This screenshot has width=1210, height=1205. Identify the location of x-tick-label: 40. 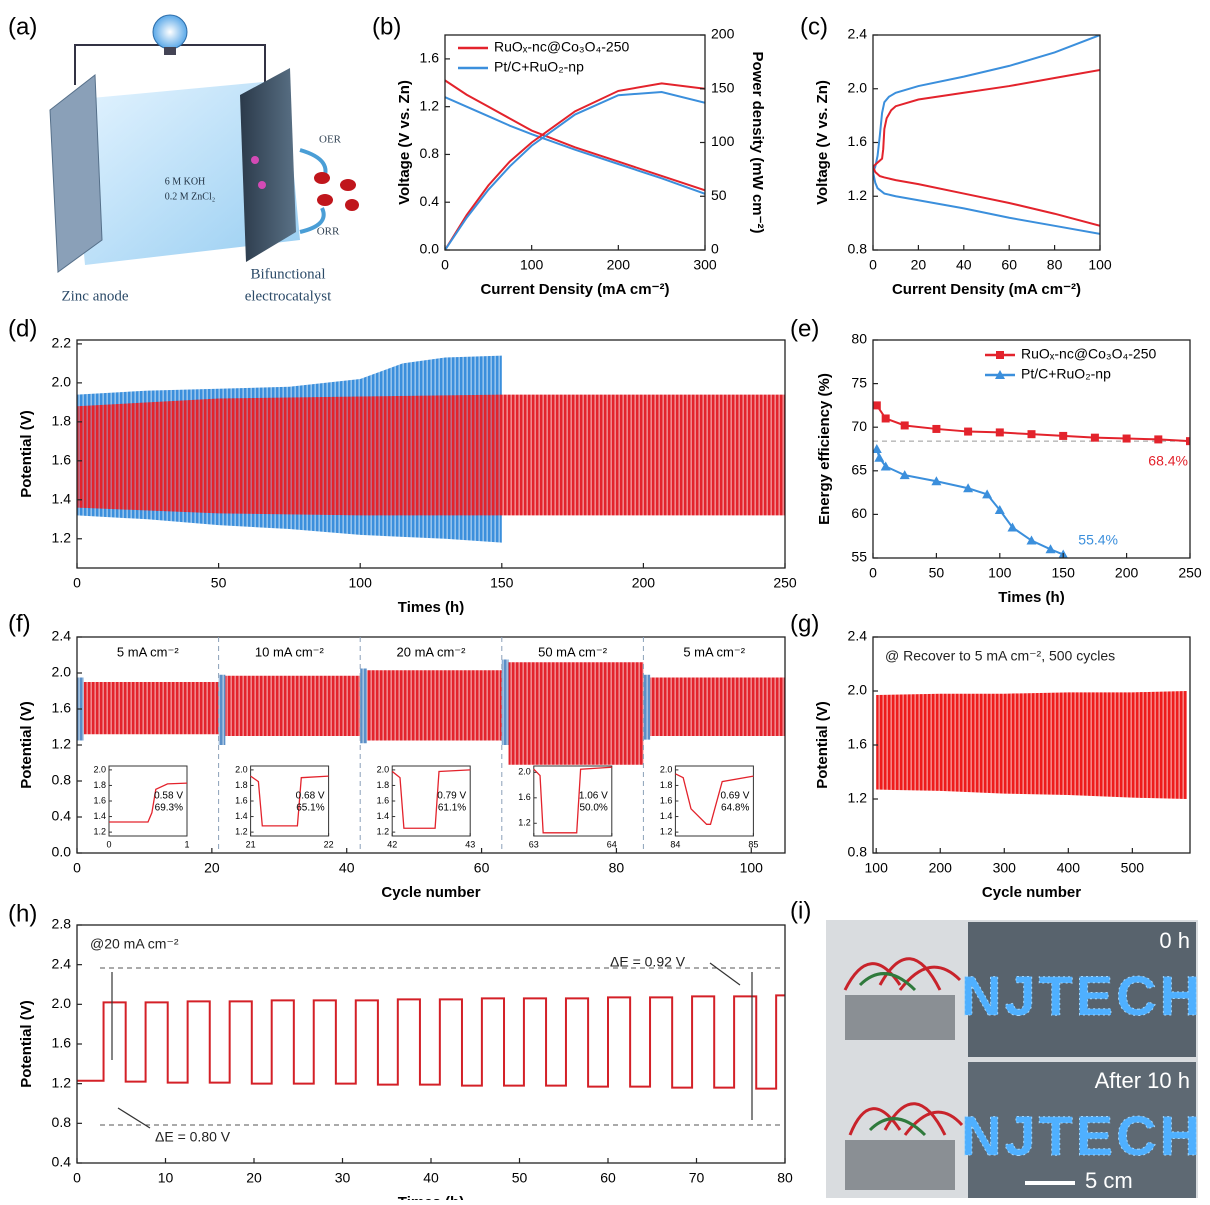
(964, 265).